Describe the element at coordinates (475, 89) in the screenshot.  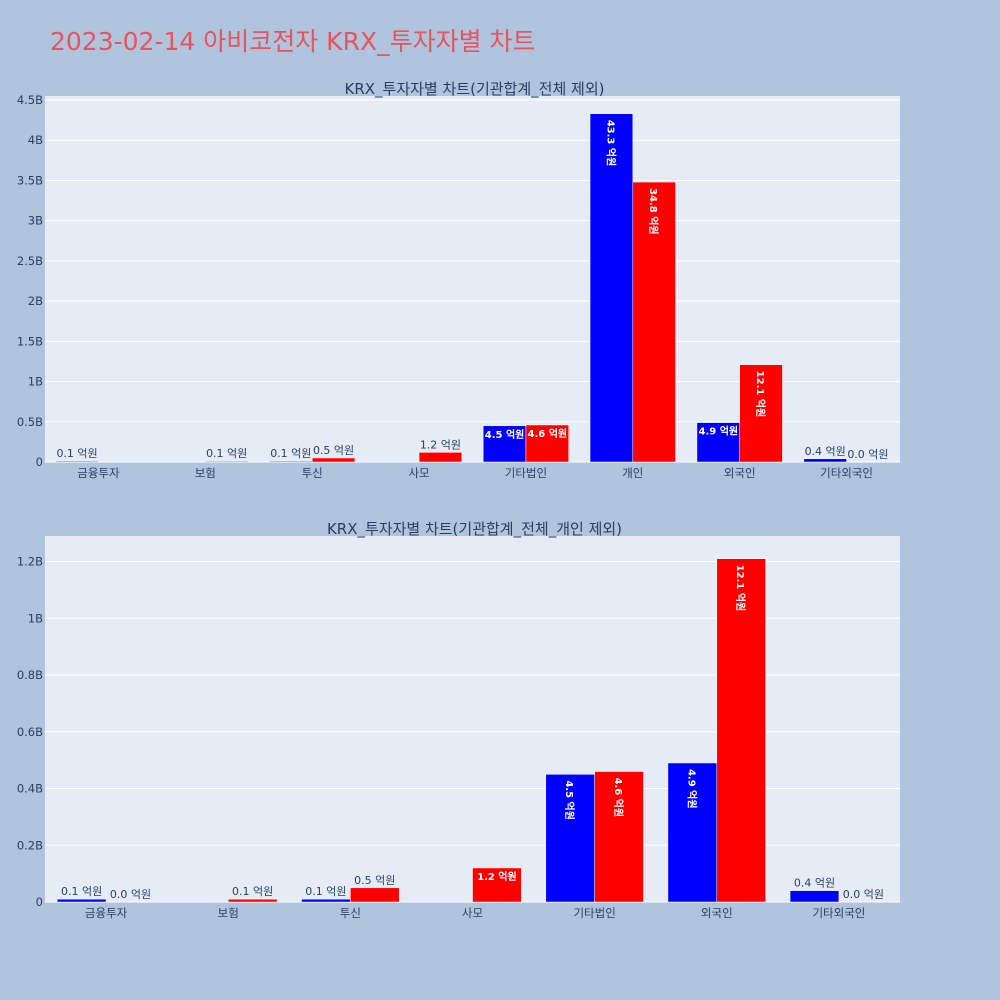
I see `chart-title: KRX_투자자별 차트(기관합계_전체 제외)` at that location.